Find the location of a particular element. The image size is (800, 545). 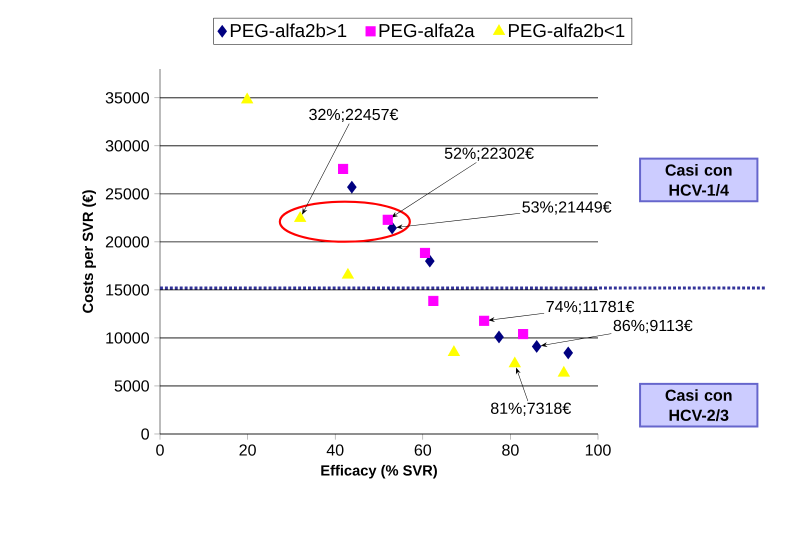

x-axis-title: Efficacy (% SVR) is located at coordinates (379, 471).